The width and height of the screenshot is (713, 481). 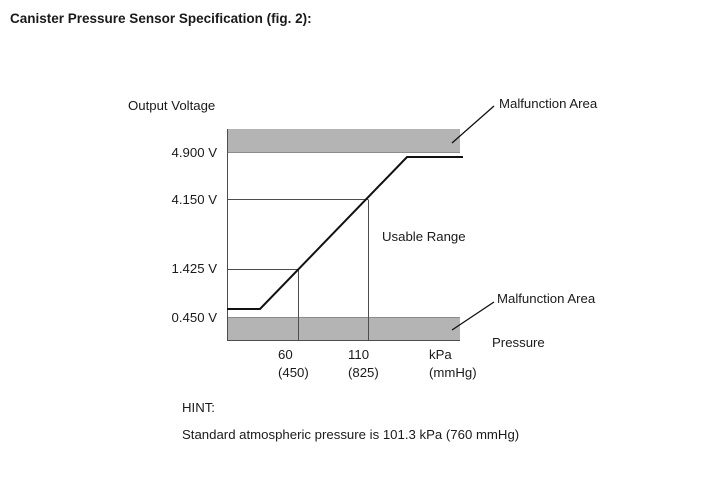 I want to click on usable-range-label: Usable Range, so click(x=424, y=236).